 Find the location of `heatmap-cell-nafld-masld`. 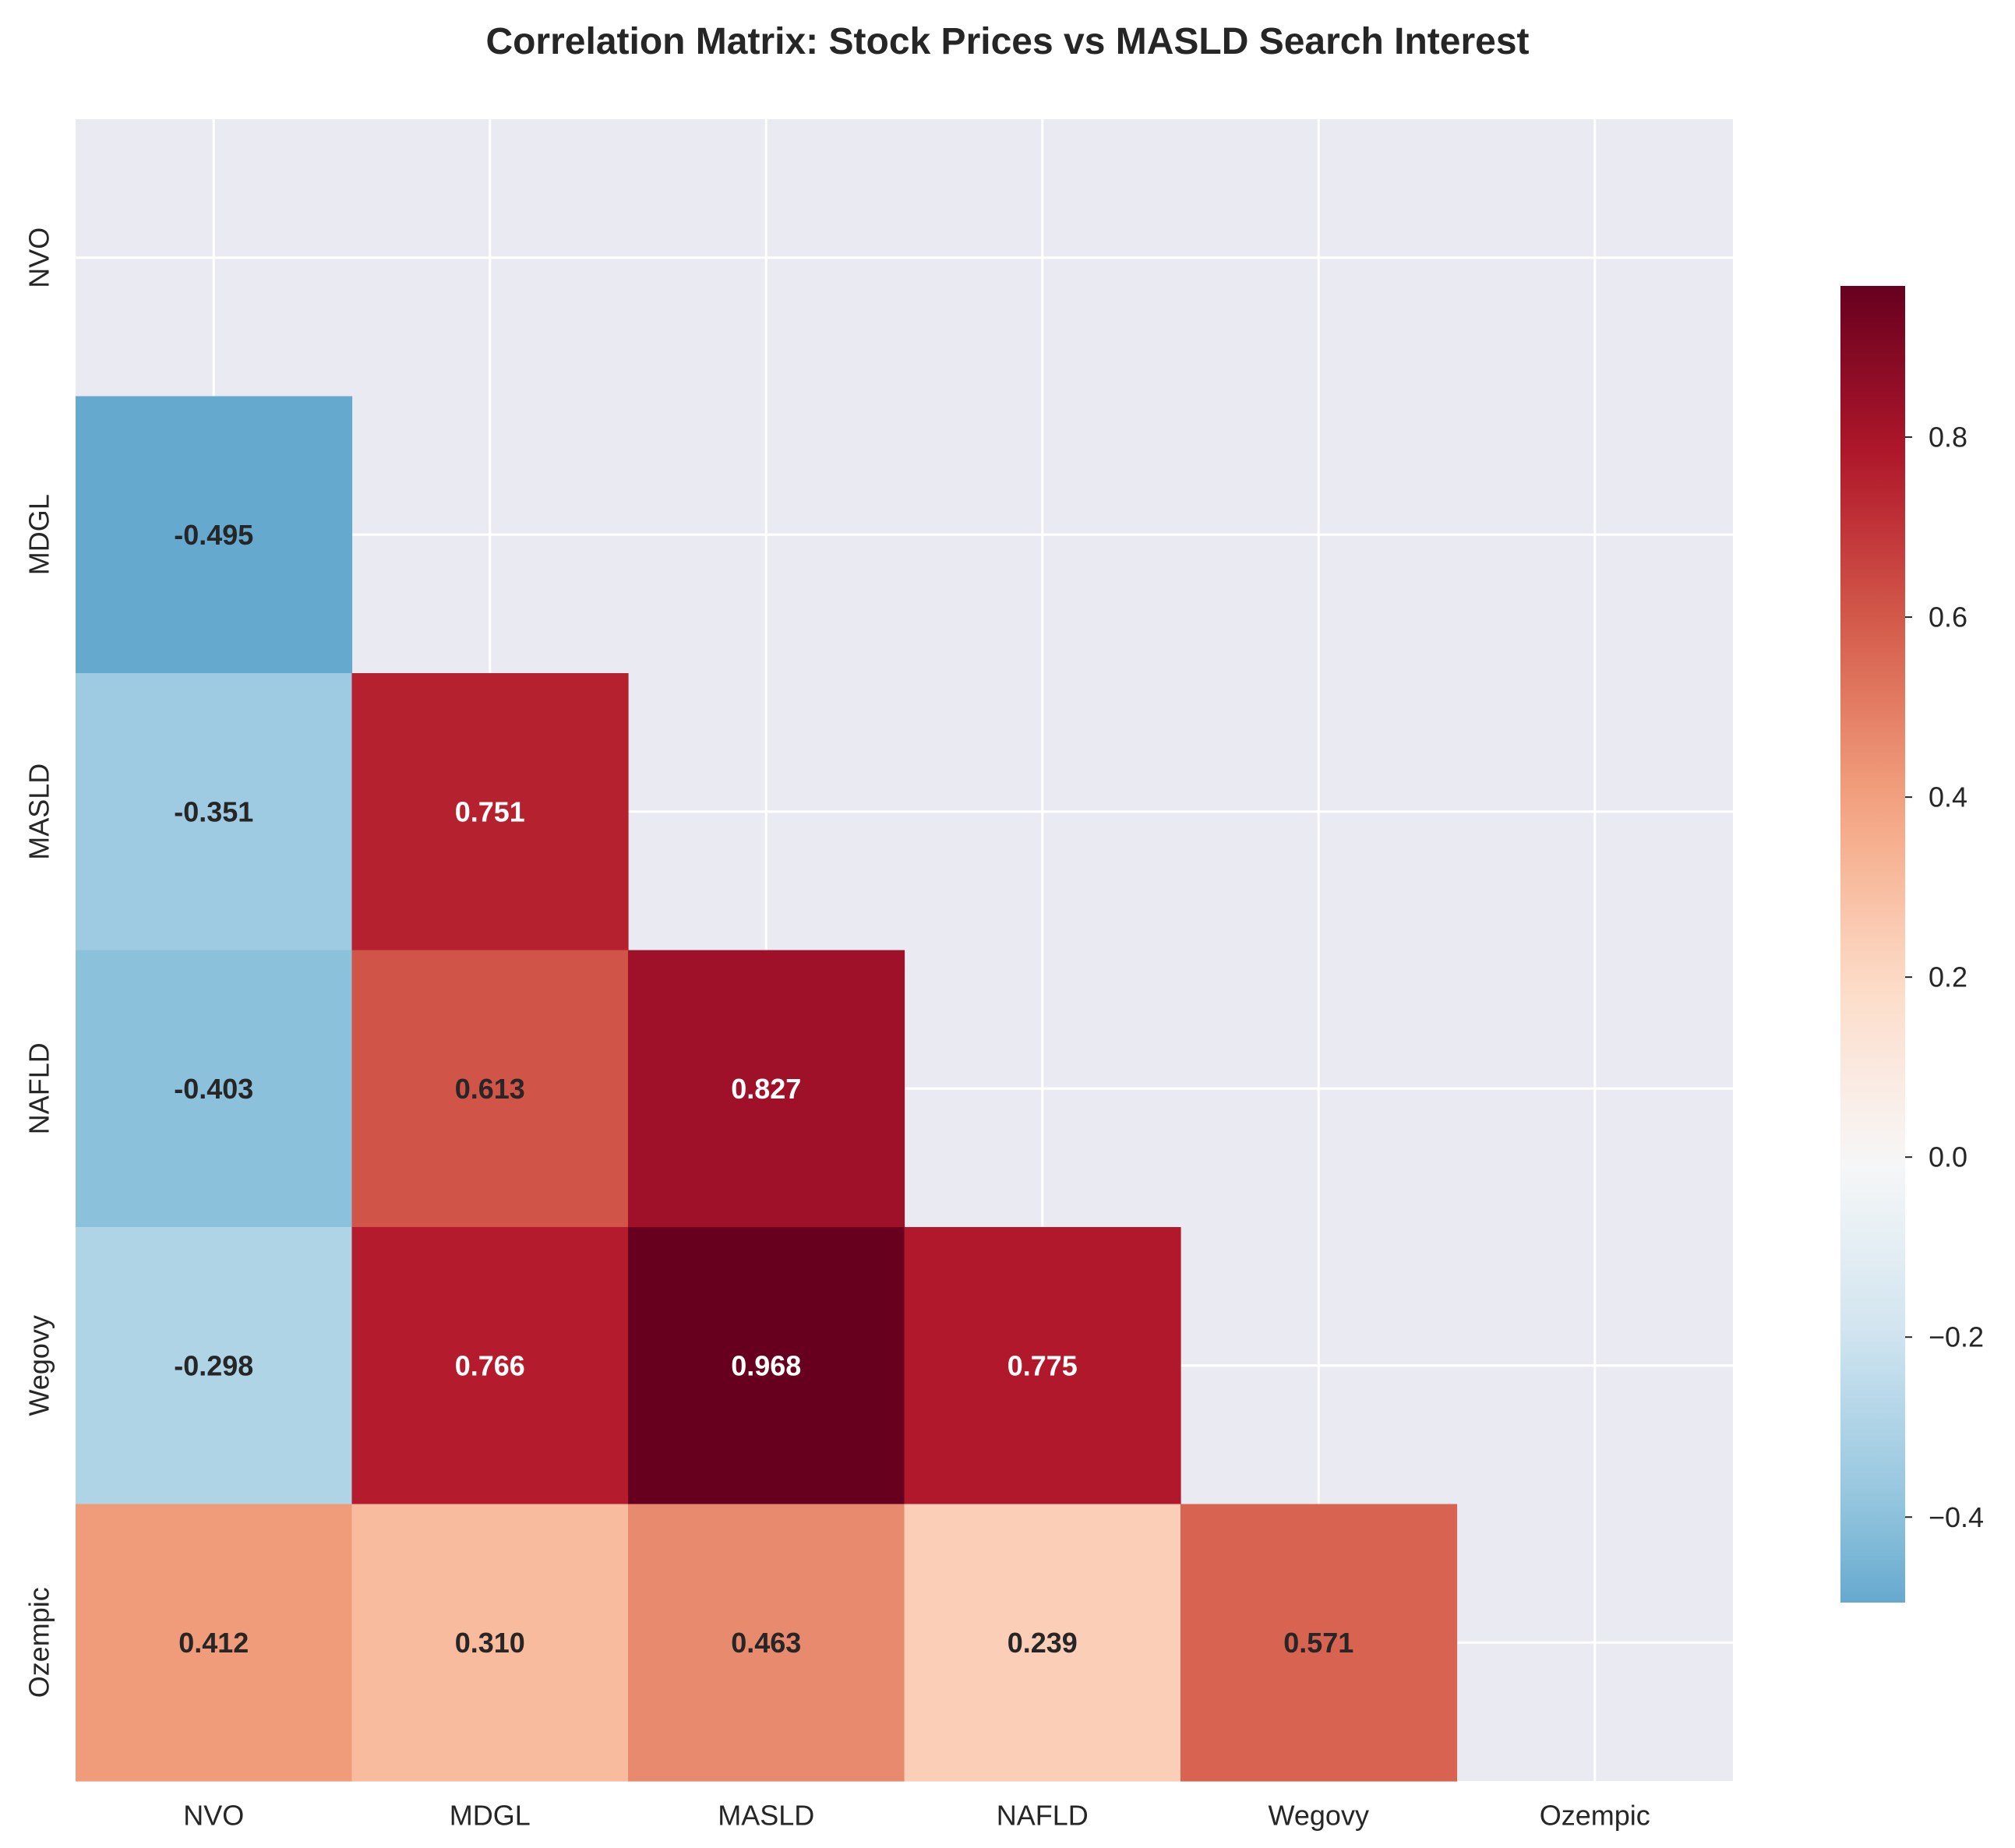

heatmap-cell-nafld-masld is located at coordinates (766, 1089).